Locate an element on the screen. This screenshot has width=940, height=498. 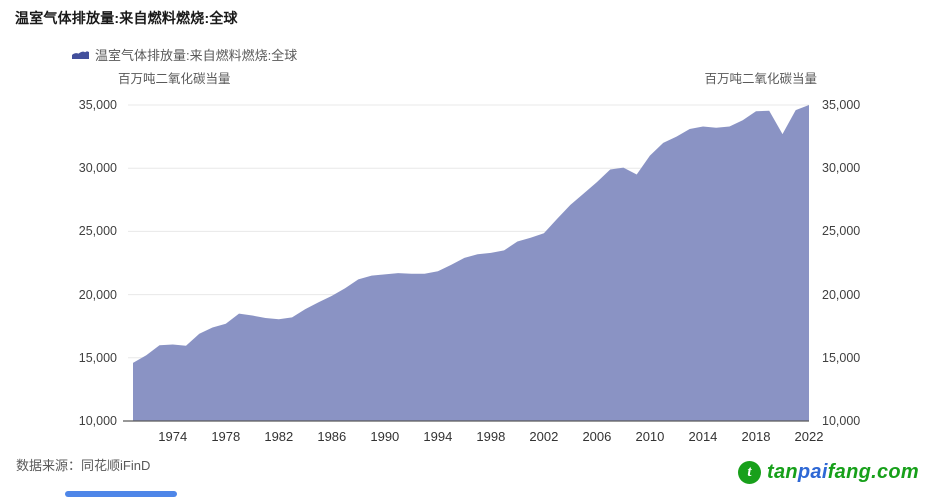
legend-label: 温室气体排放量:来自燃料燃烧:全球 is located at coordinates (196, 55).